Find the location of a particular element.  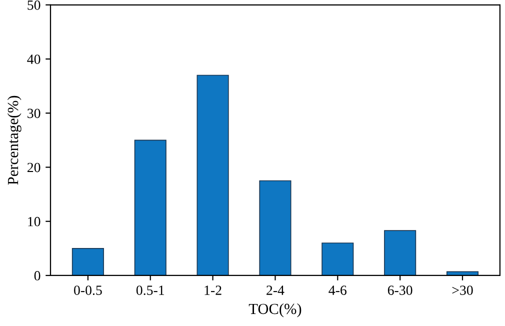

x-axis-title: TOC(%) is located at coordinates (275, 310).